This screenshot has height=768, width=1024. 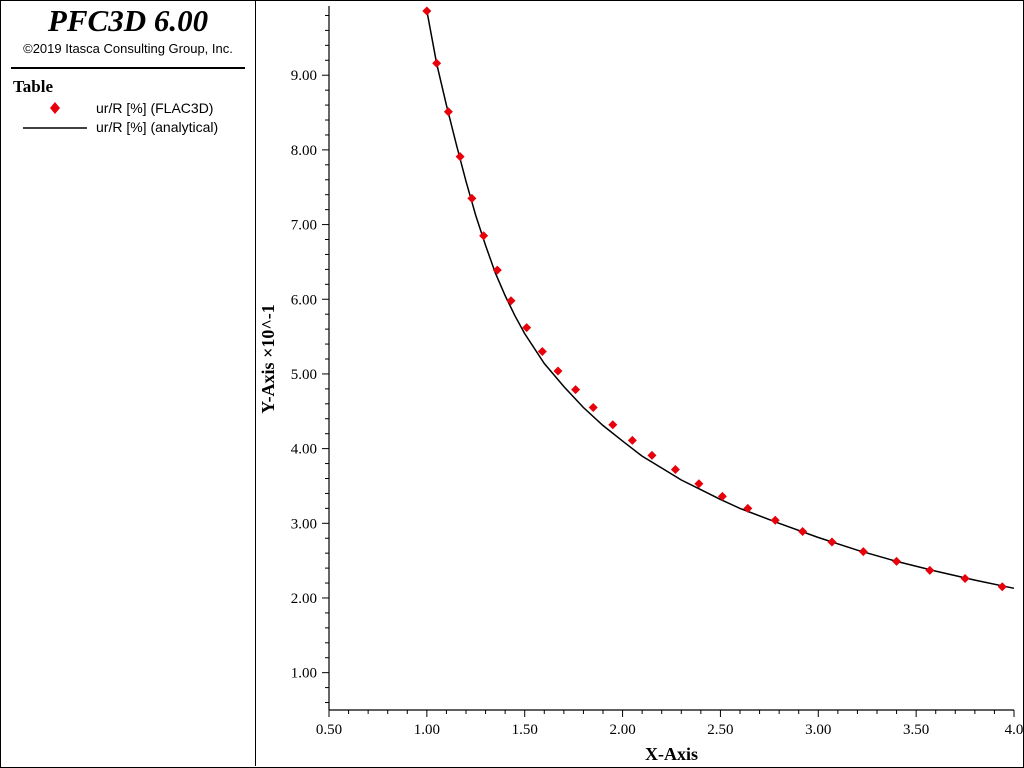 I want to click on legend-item-flac3d: ur/R [%] (FLAC3D), so click(x=135, y=108).